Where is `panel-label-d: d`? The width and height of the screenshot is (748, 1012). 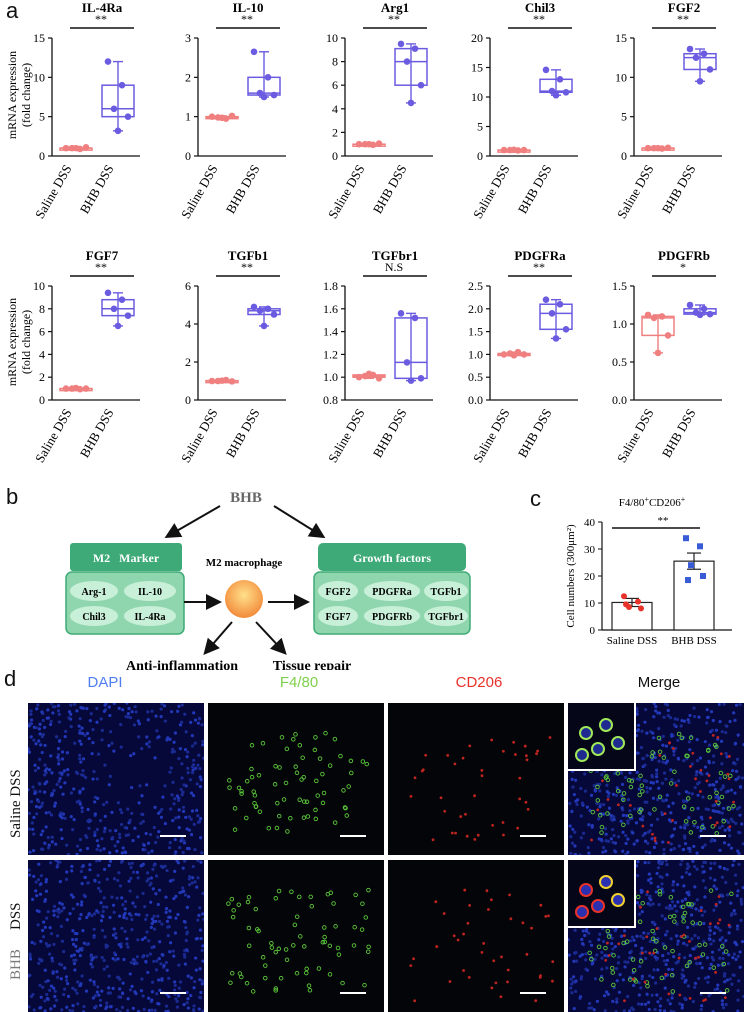 panel-label-d: d is located at coordinates (10, 678).